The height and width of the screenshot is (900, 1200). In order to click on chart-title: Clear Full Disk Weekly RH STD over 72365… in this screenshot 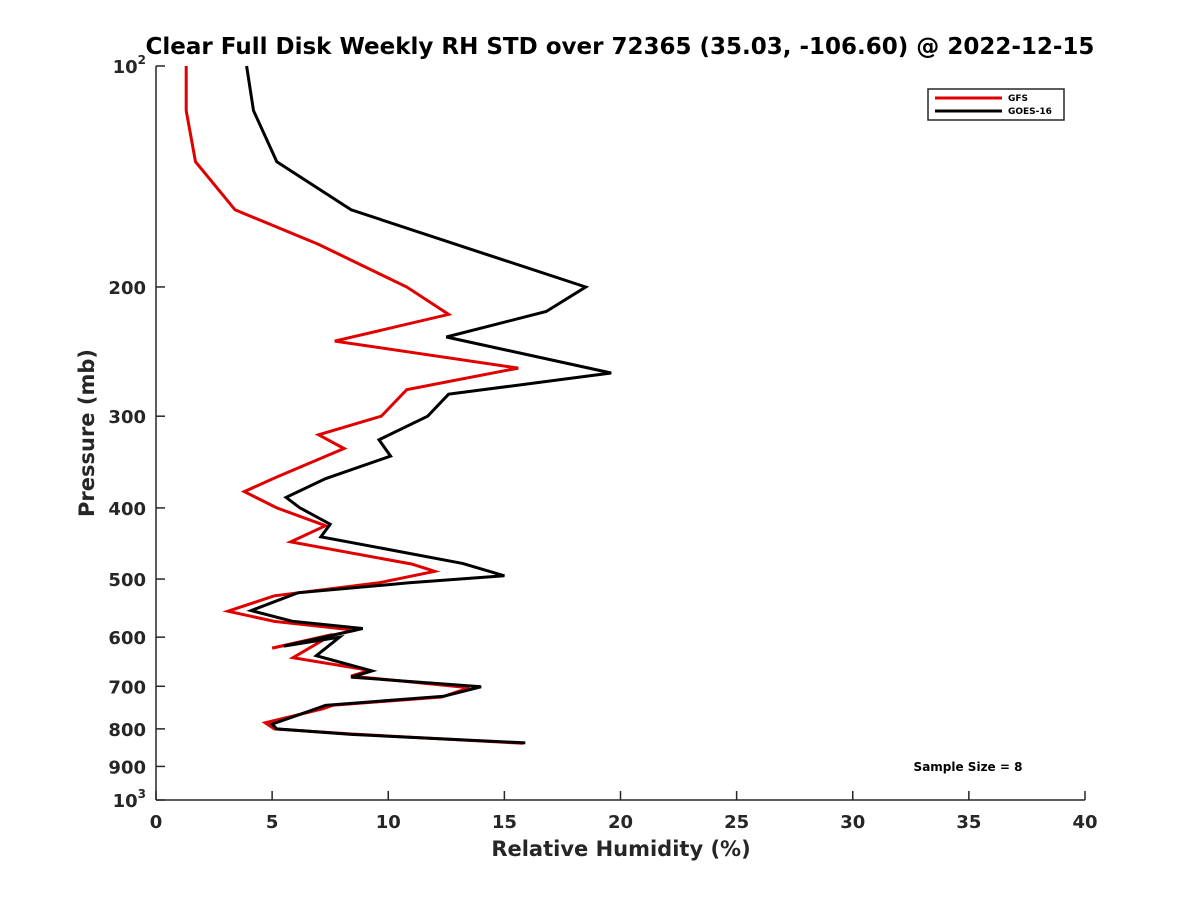, I will do `click(620, 47)`.